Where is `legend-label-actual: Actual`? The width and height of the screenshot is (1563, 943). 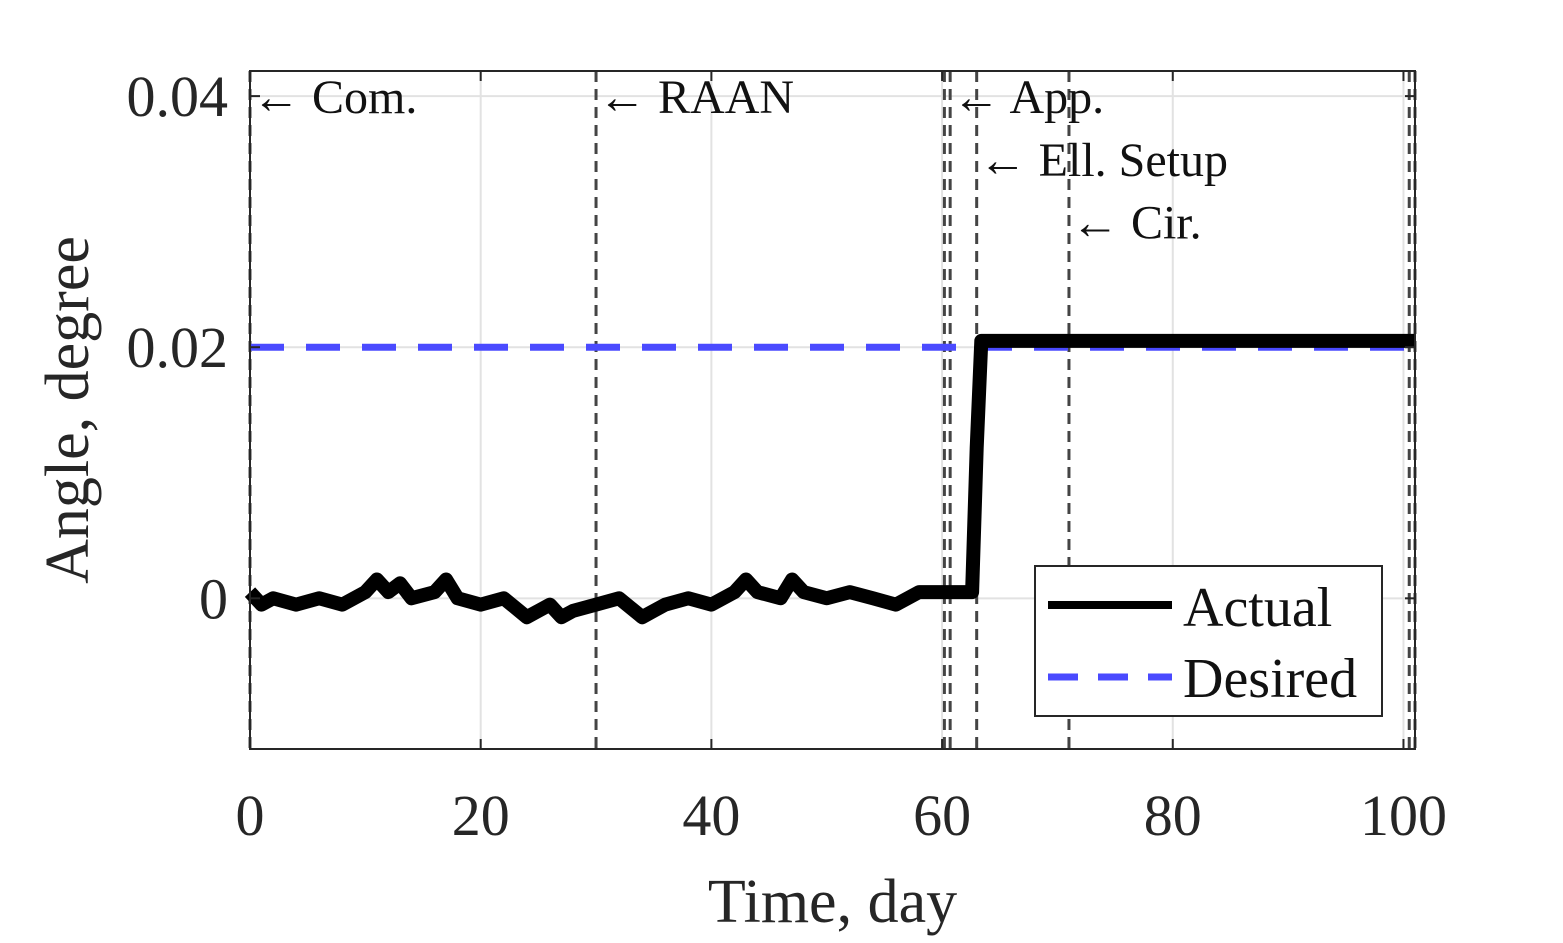 legend-label-actual: Actual is located at coordinates (1257, 608).